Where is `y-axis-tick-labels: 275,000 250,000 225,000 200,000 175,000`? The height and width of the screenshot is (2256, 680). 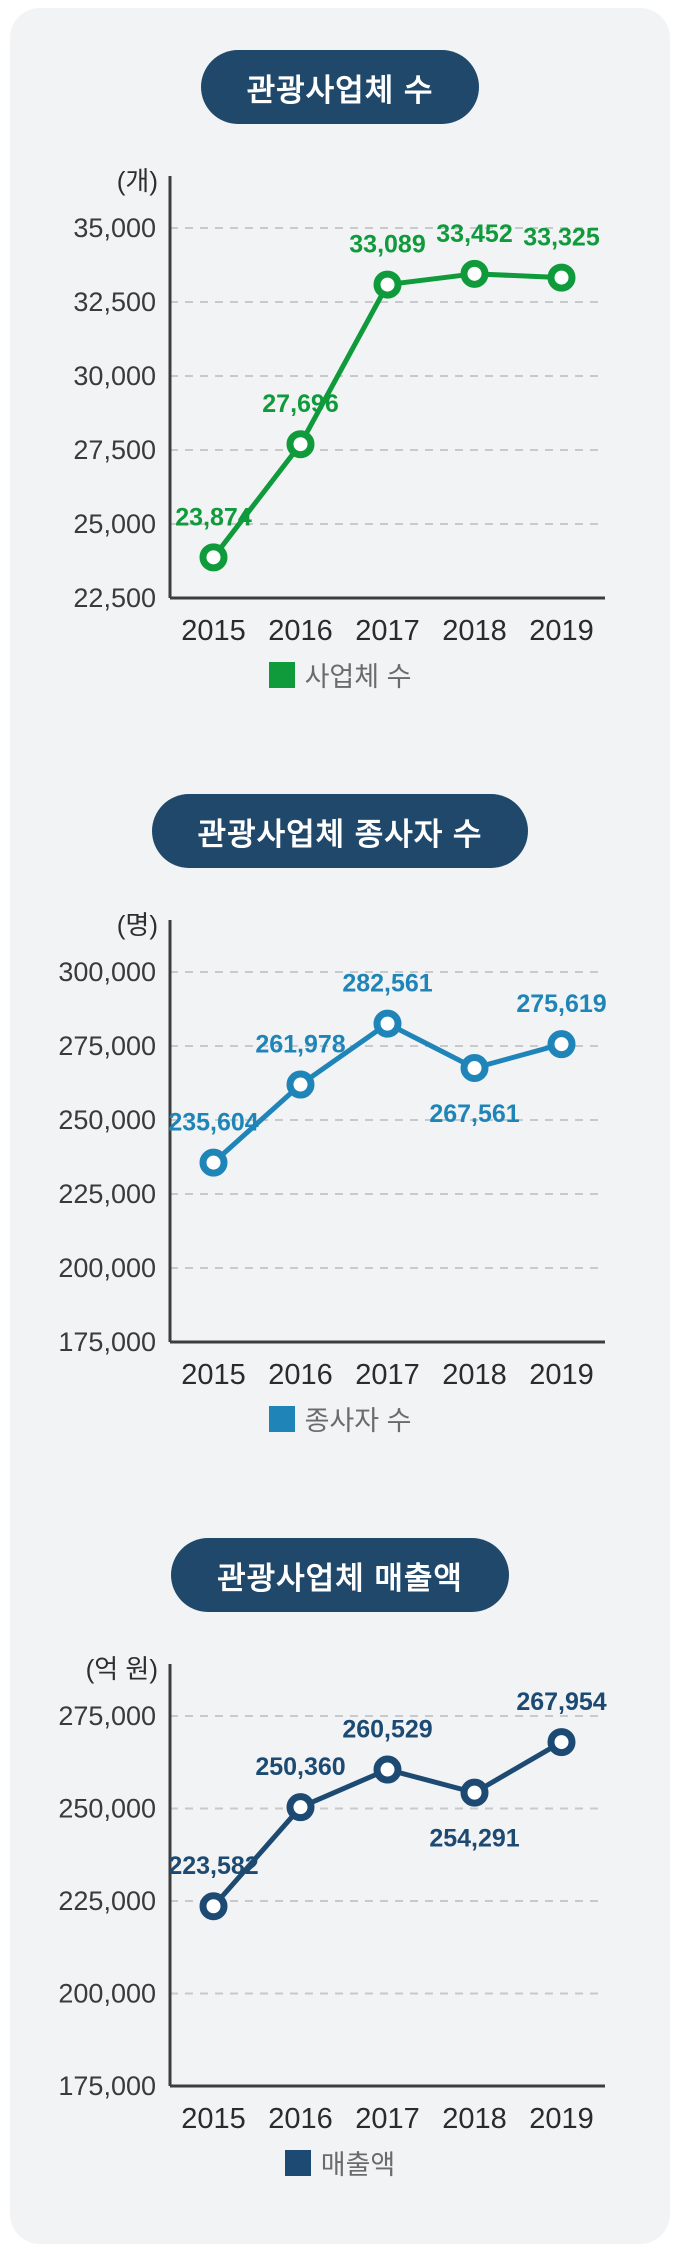
y-axis-tick-labels: 275,000 250,000 225,000 200,000 175,000 is located at coordinates (107, 1901).